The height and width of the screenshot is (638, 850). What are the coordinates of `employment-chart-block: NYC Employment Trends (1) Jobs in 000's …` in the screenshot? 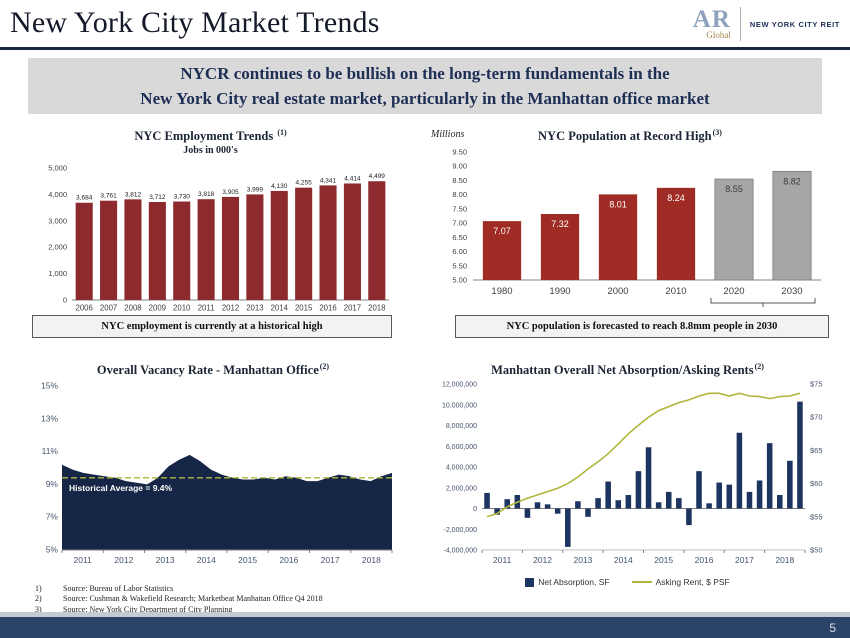 It's located at (210, 223).